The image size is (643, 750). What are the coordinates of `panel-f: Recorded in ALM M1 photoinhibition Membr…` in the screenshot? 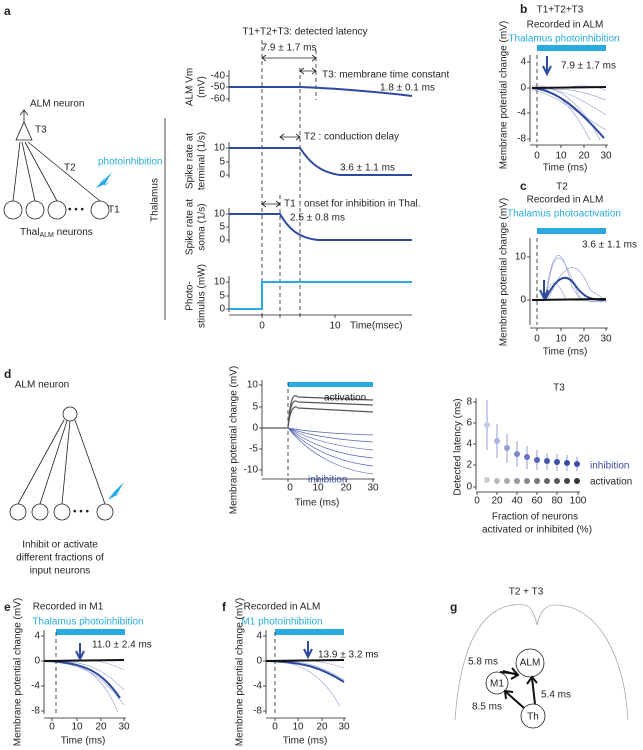 It's located at (307, 672).